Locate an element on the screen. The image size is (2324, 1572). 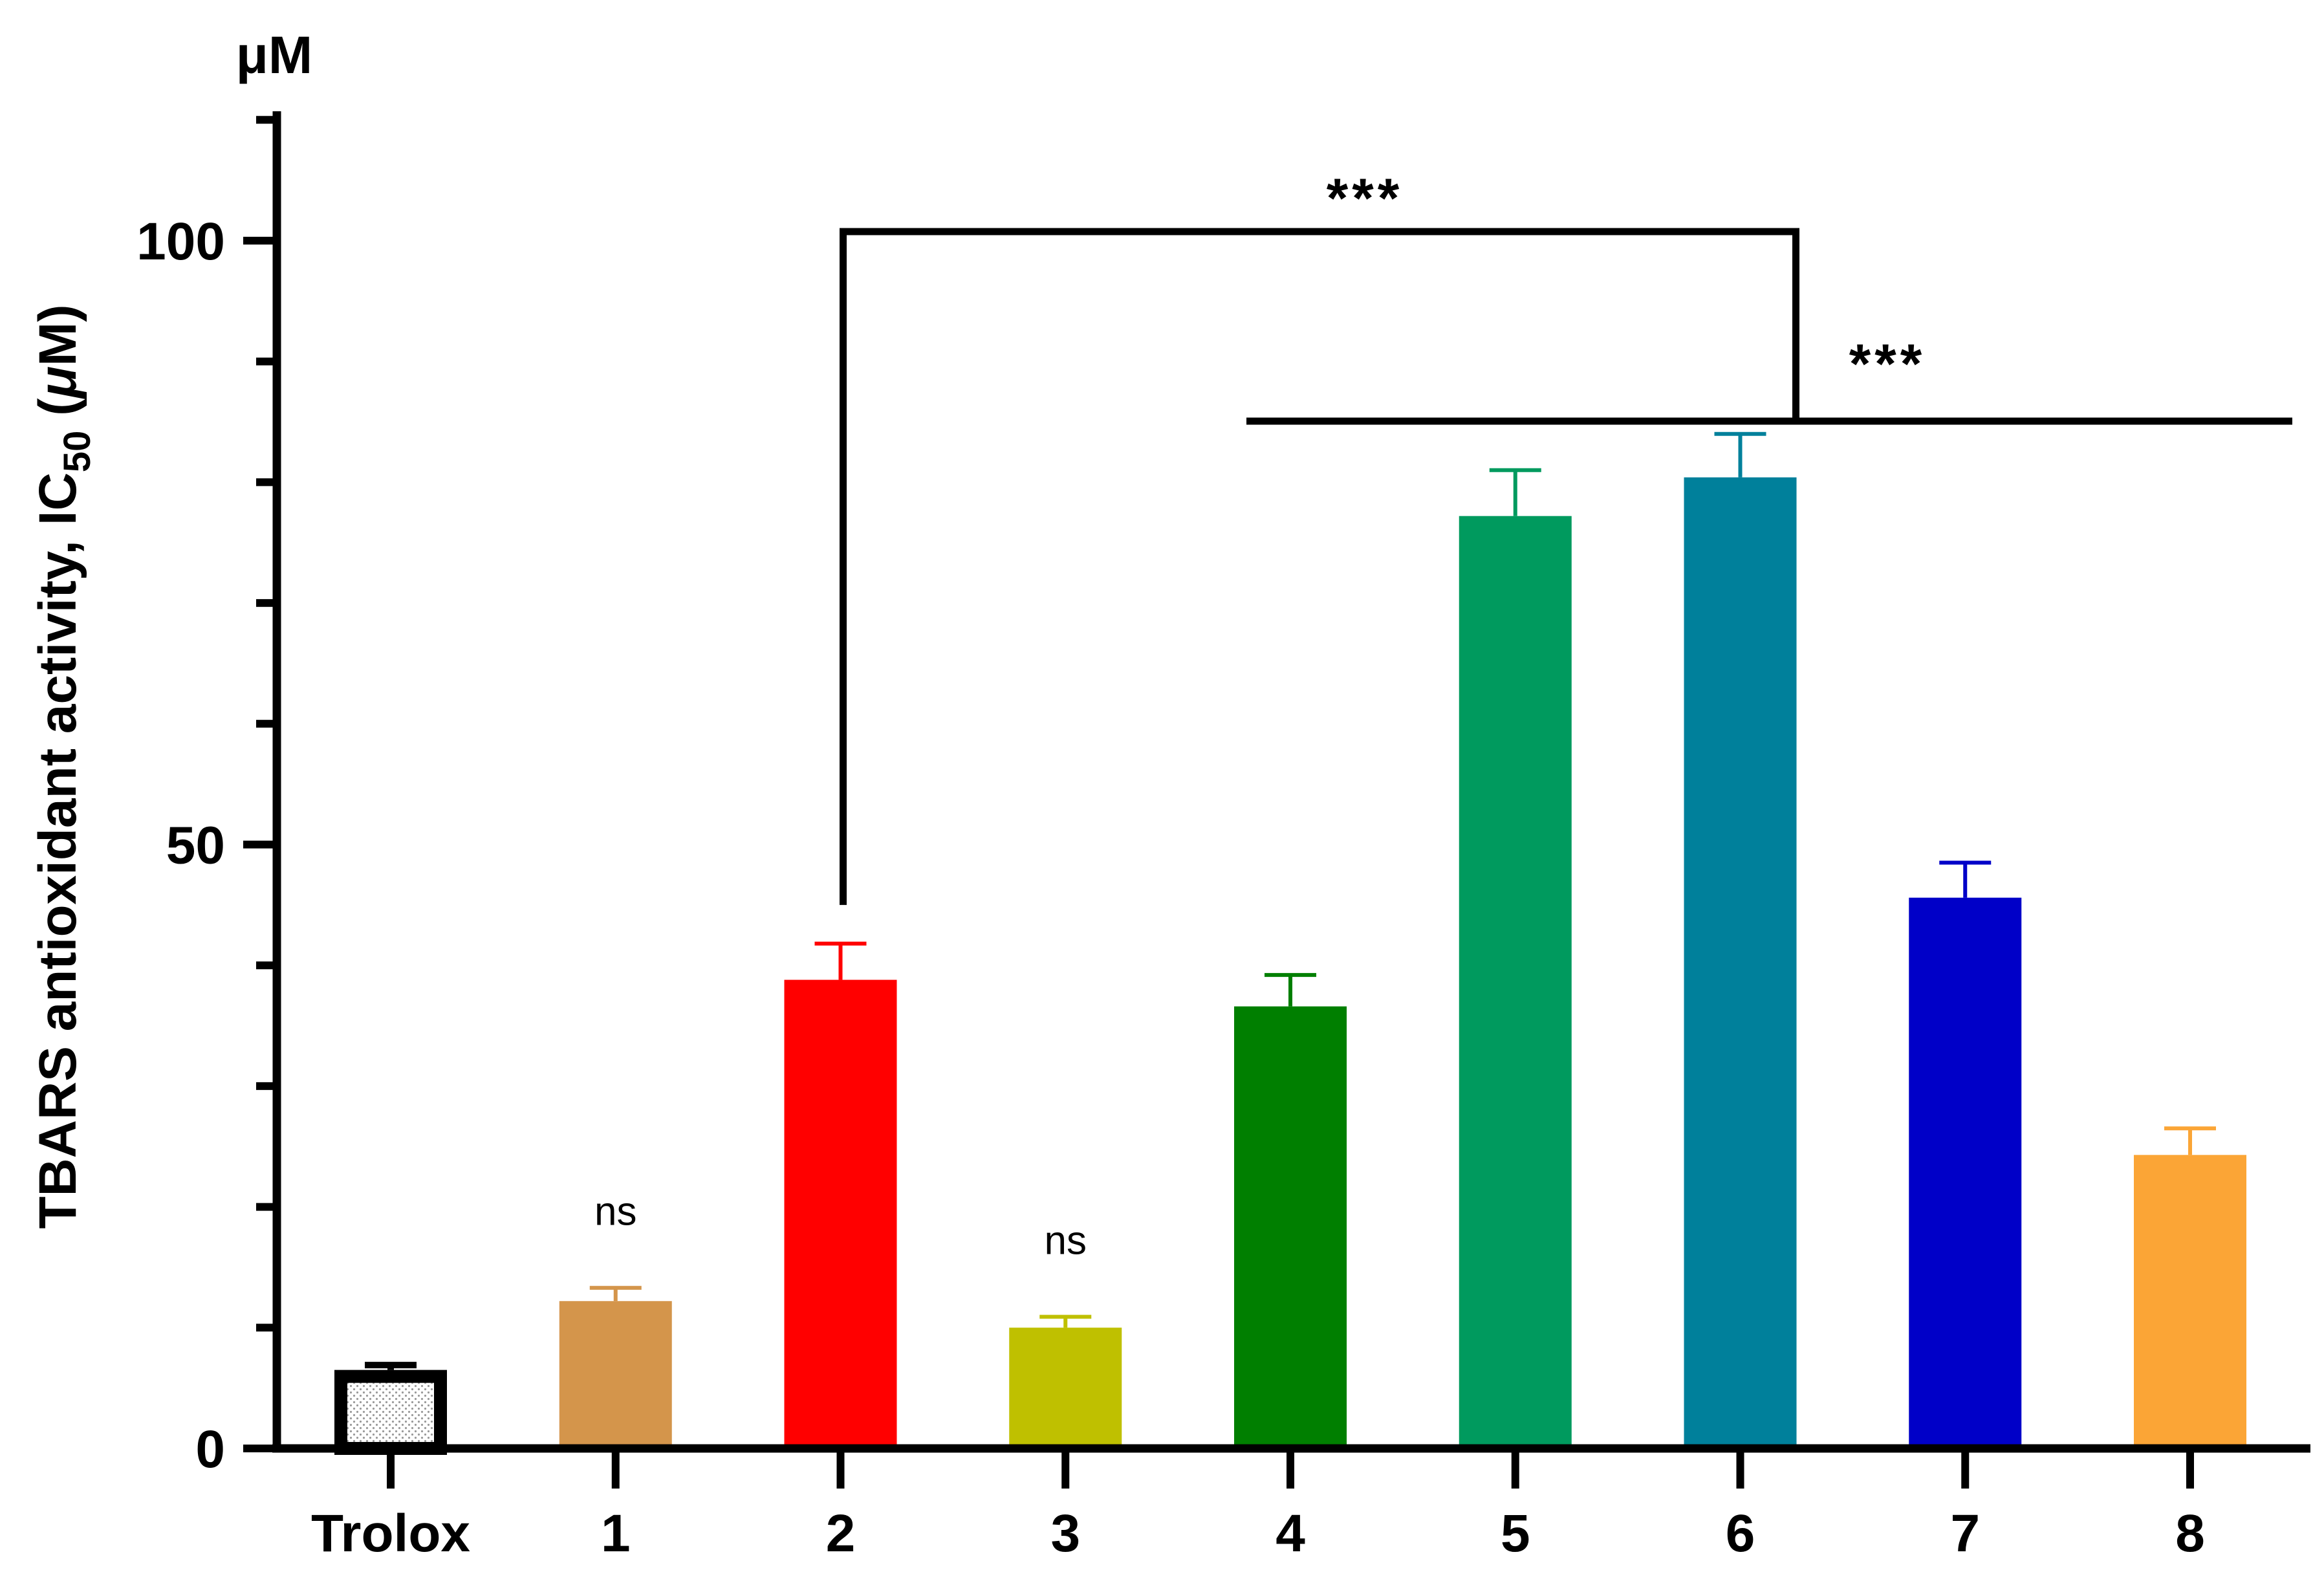
y-axis-label-subscript: 50 is located at coordinates (77, 452).